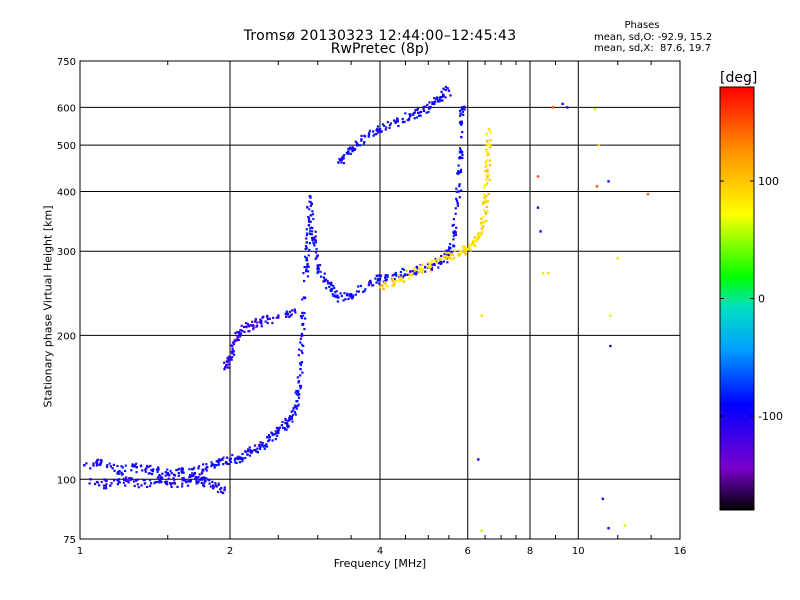 Image resolution: width=800 pixels, height=600 pixels. Describe the element at coordinates (652, 48) in the screenshot. I see `stats-x-mode: mean, sd,X: 87.6, 19.7` at that location.